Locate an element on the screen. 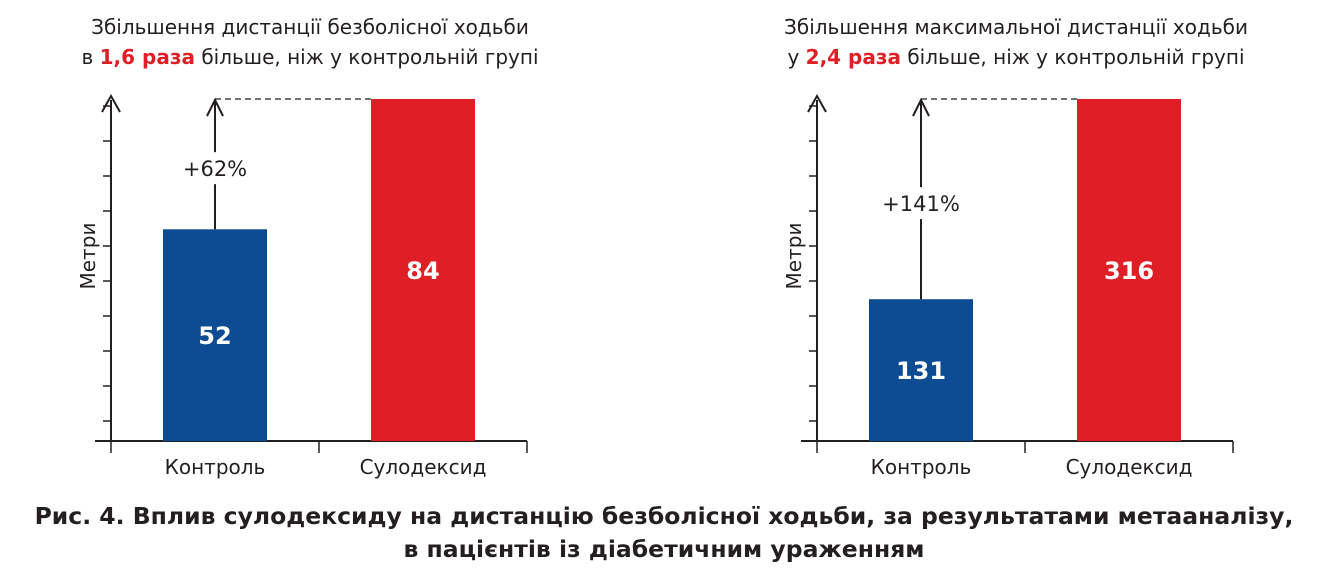  title-prefix: в is located at coordinates (90, 57).